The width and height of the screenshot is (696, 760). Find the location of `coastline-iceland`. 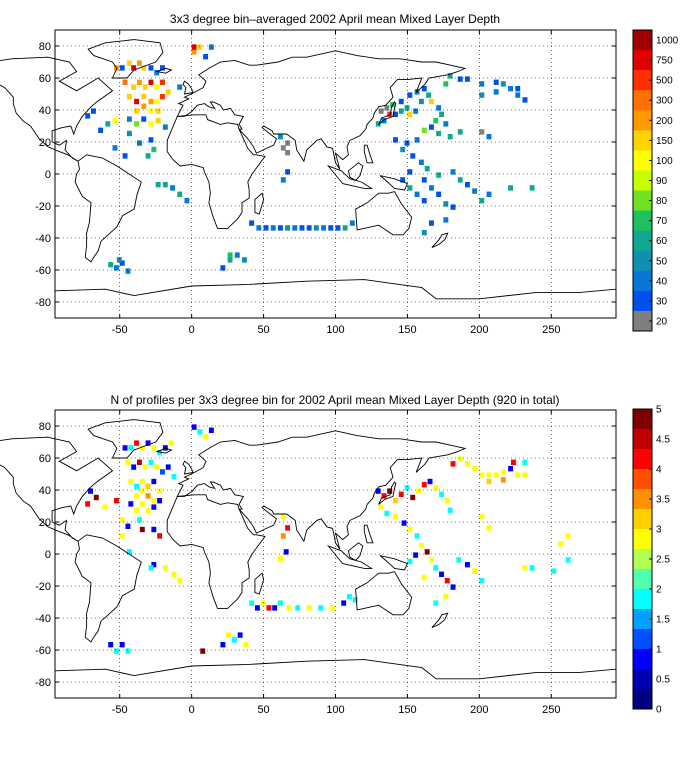

coastline-iceland is located at coordinates (164, 70).